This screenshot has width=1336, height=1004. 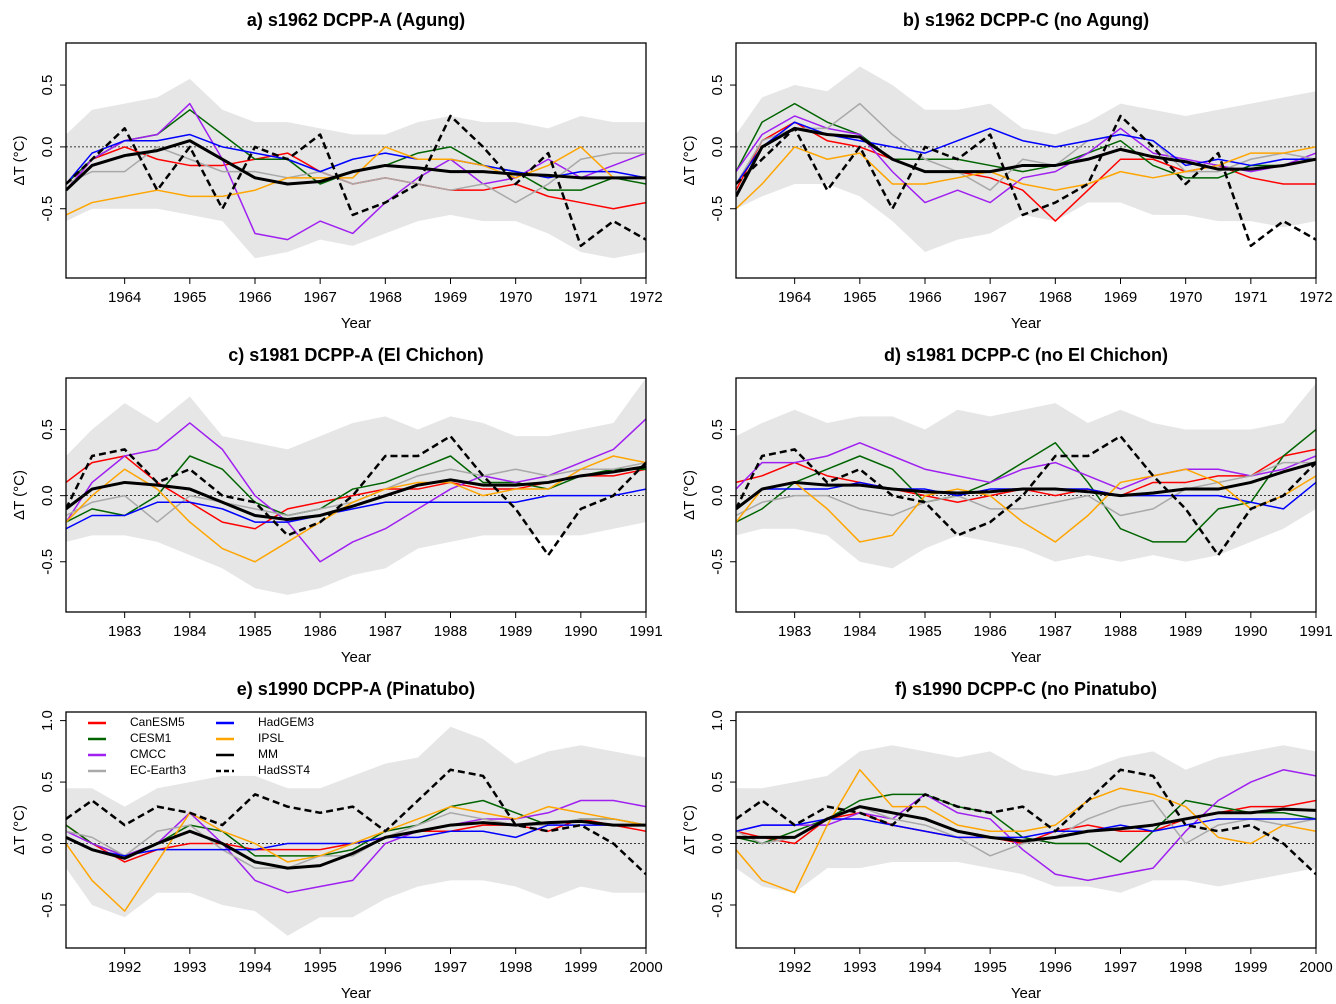 I want to click on legend-label: CMCC, so click(x=148, y=754).